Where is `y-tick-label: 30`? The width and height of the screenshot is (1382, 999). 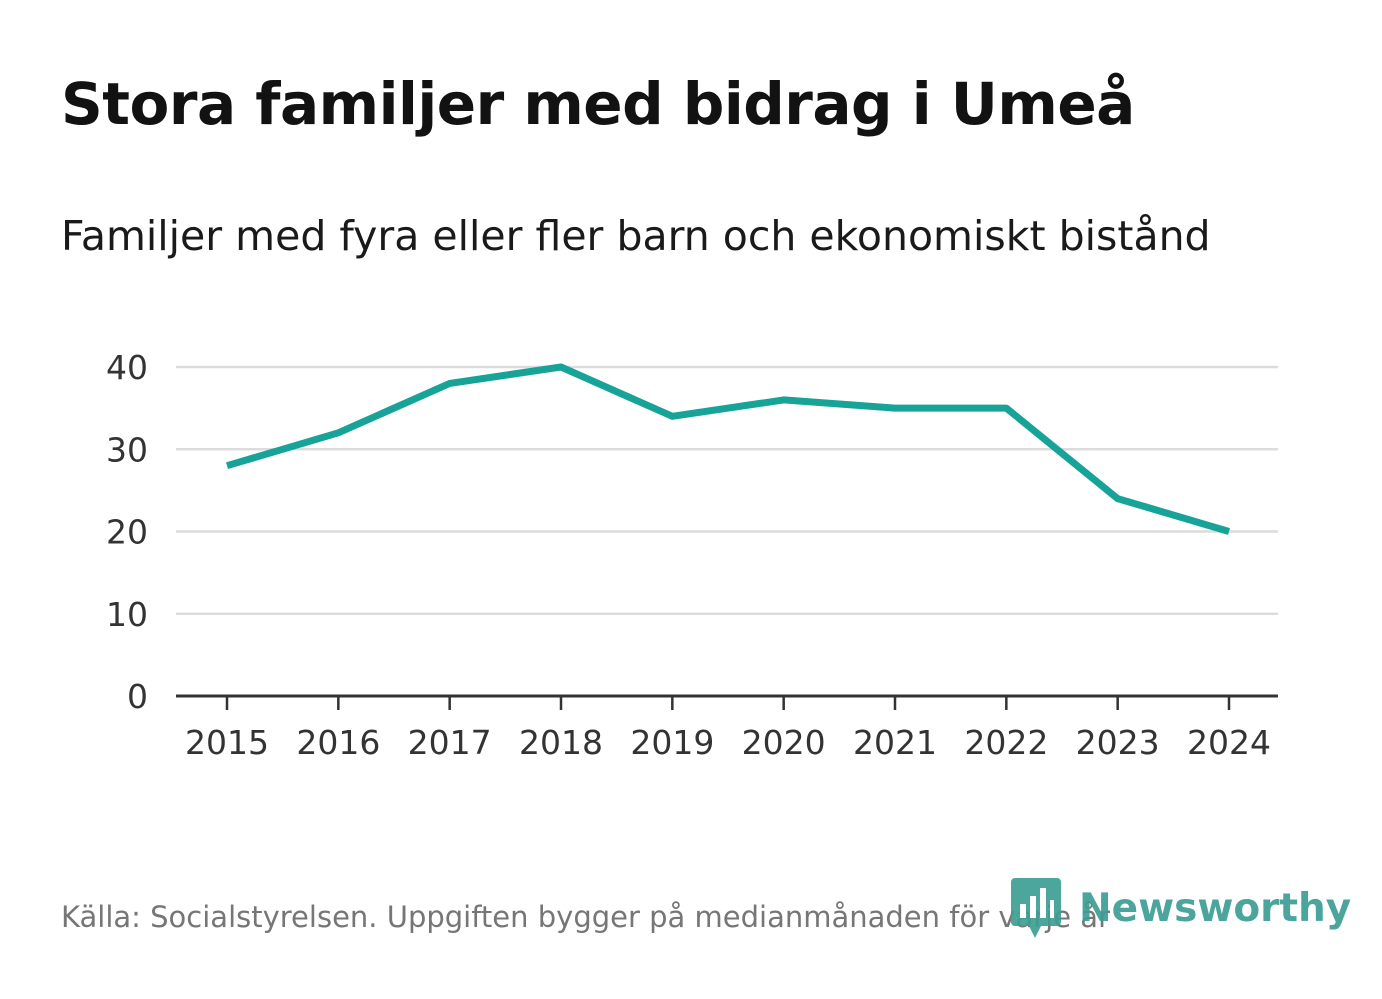
y-tick-label: 30 is located at coordinates (127, 449).